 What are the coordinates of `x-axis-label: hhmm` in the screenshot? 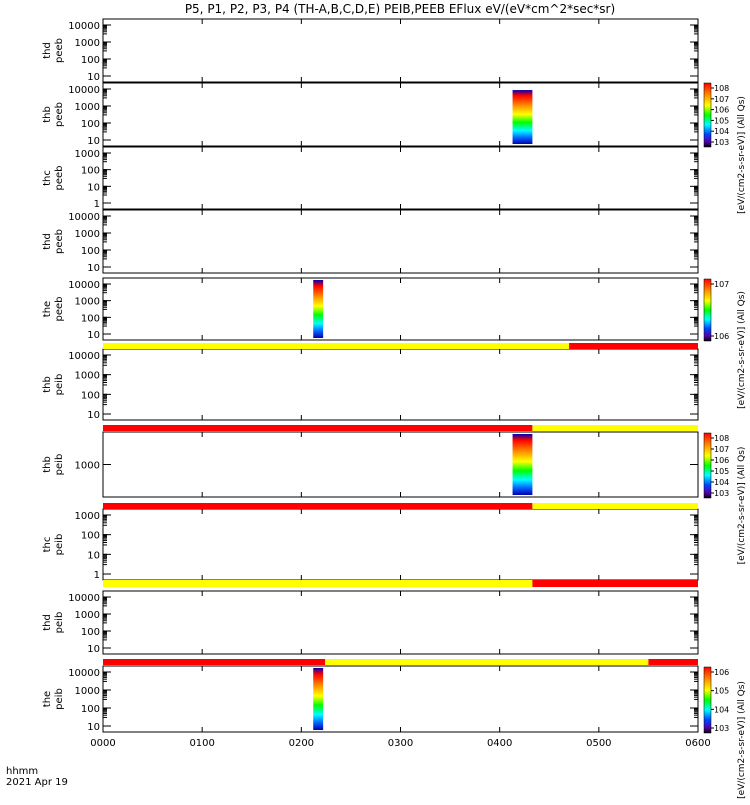 It's located at (22, 771).